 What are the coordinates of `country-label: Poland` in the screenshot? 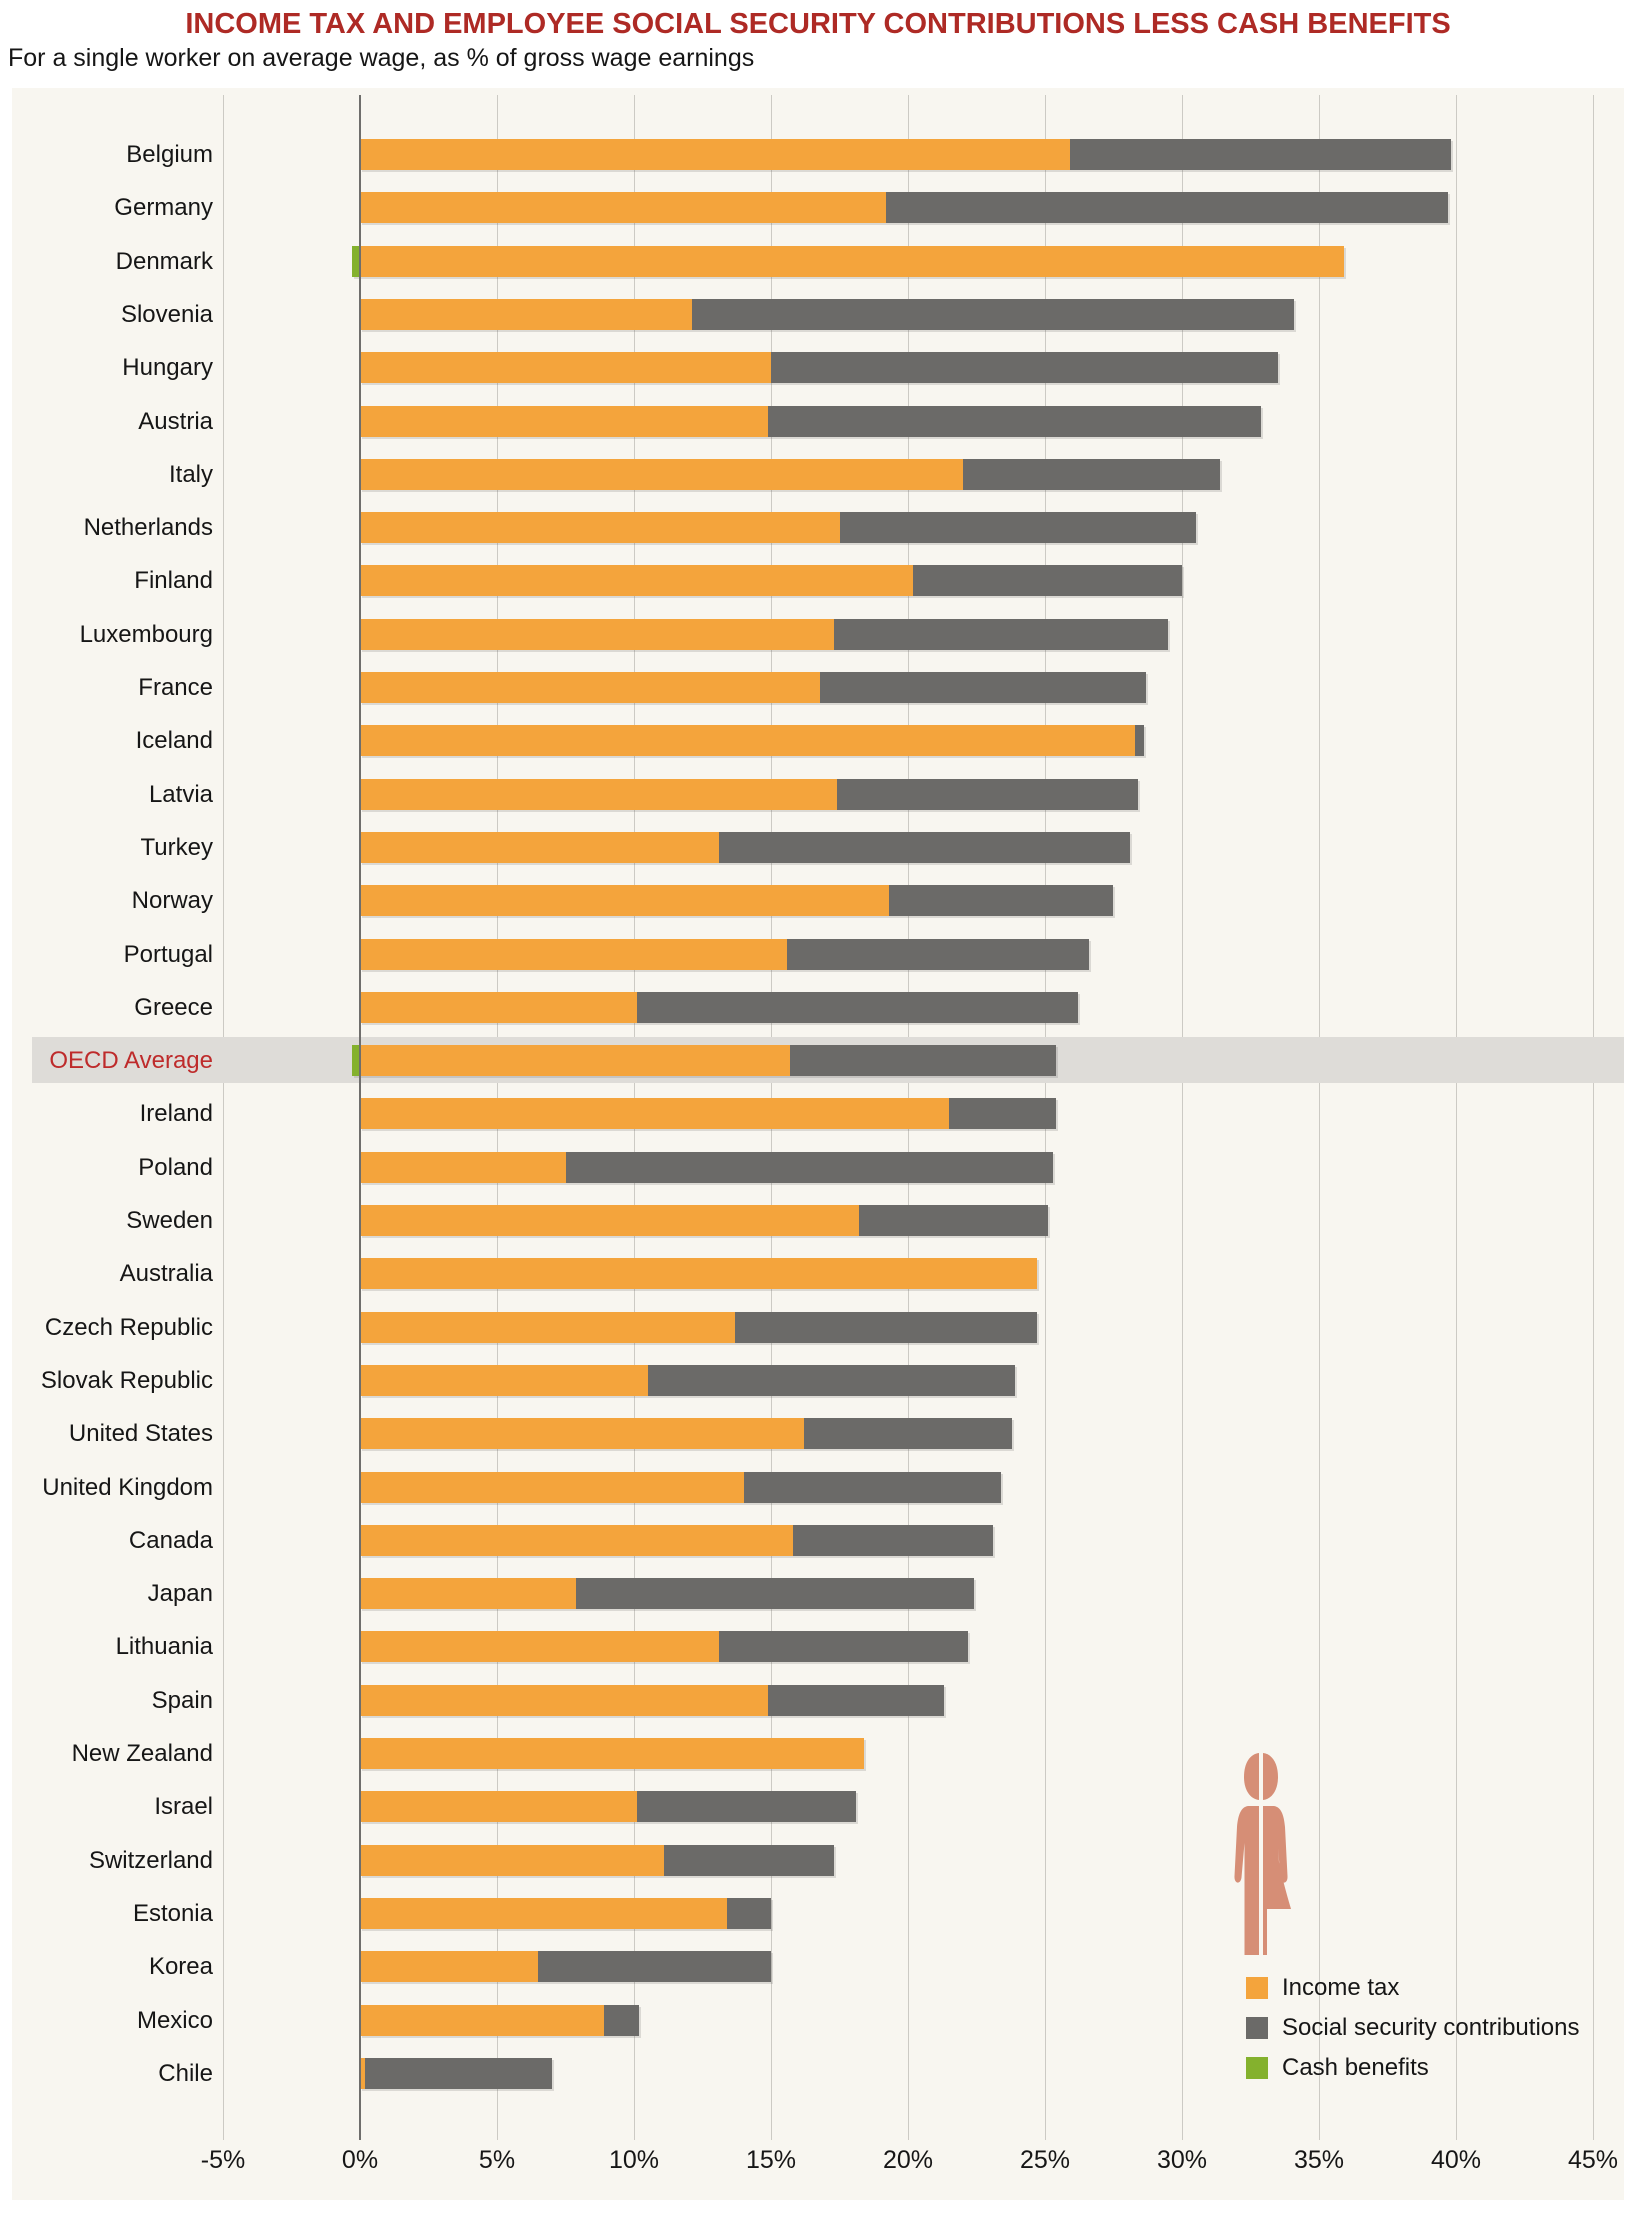 It's located at (175, 1167).